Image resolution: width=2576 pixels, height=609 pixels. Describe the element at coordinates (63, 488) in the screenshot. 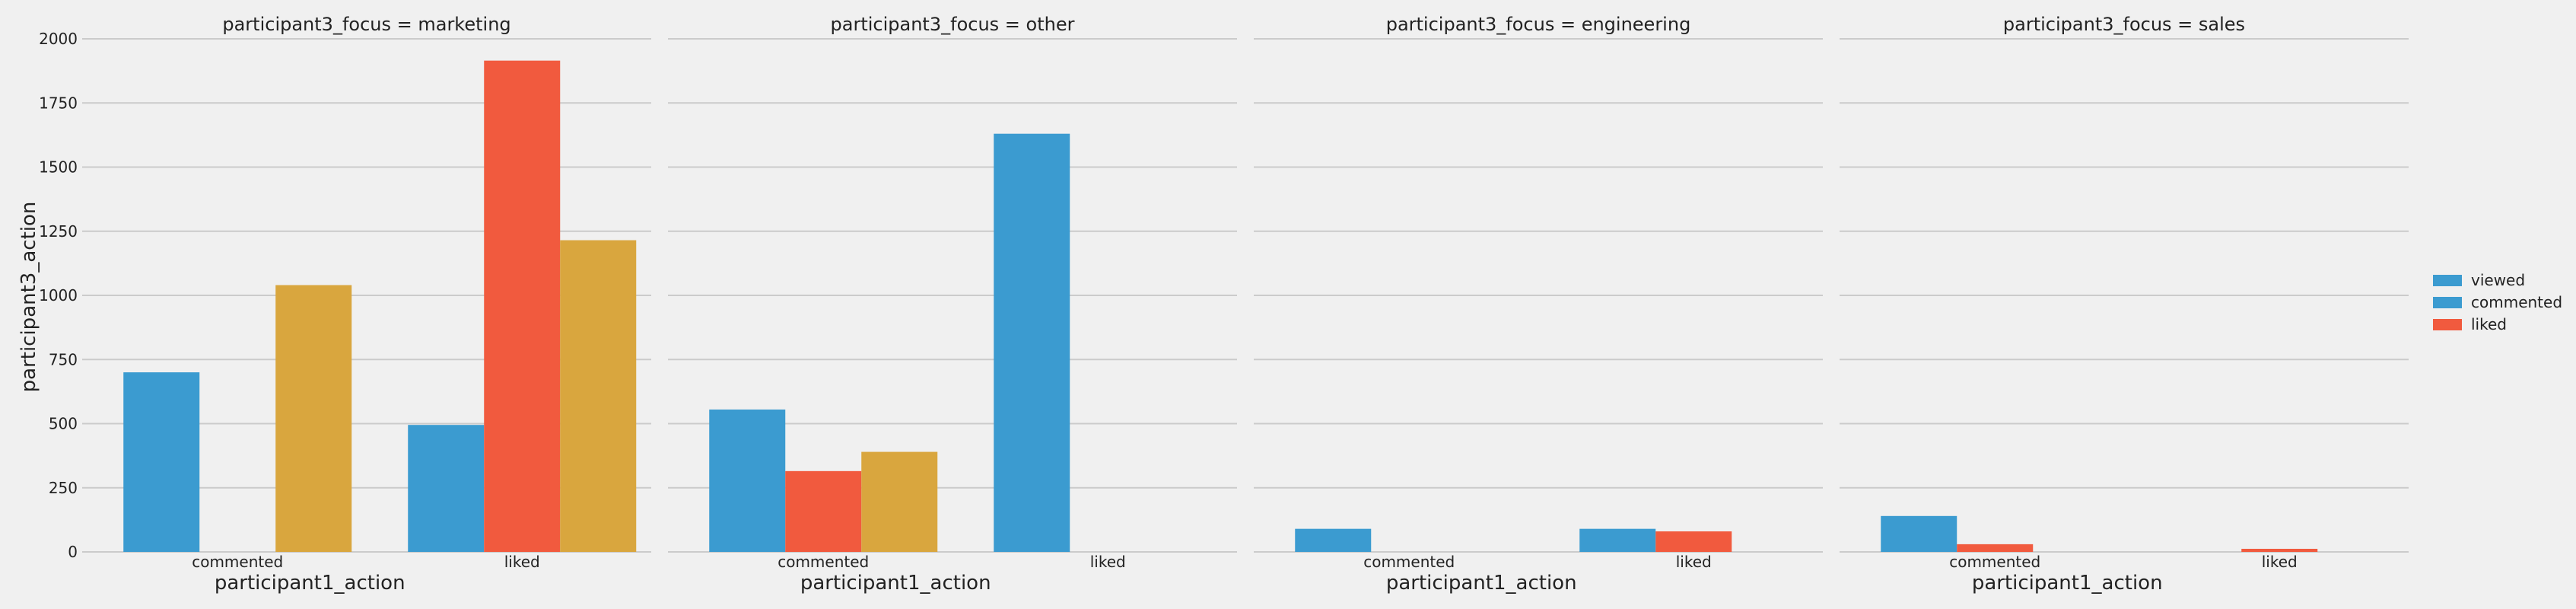

I see `y-tick-label: 250` at that location.